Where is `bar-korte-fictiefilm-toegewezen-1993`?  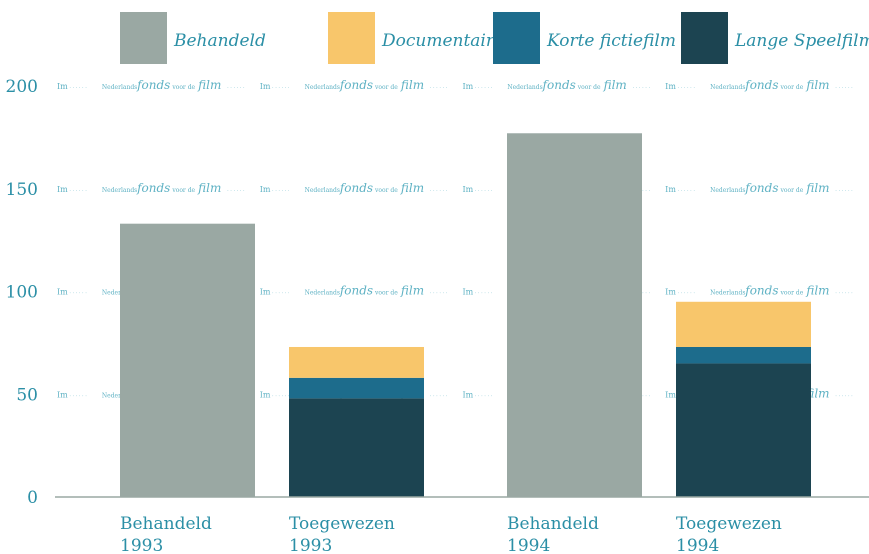 bar-korte-fictiefilm-toegewezen-1993 is located at coordinates (356, 388).